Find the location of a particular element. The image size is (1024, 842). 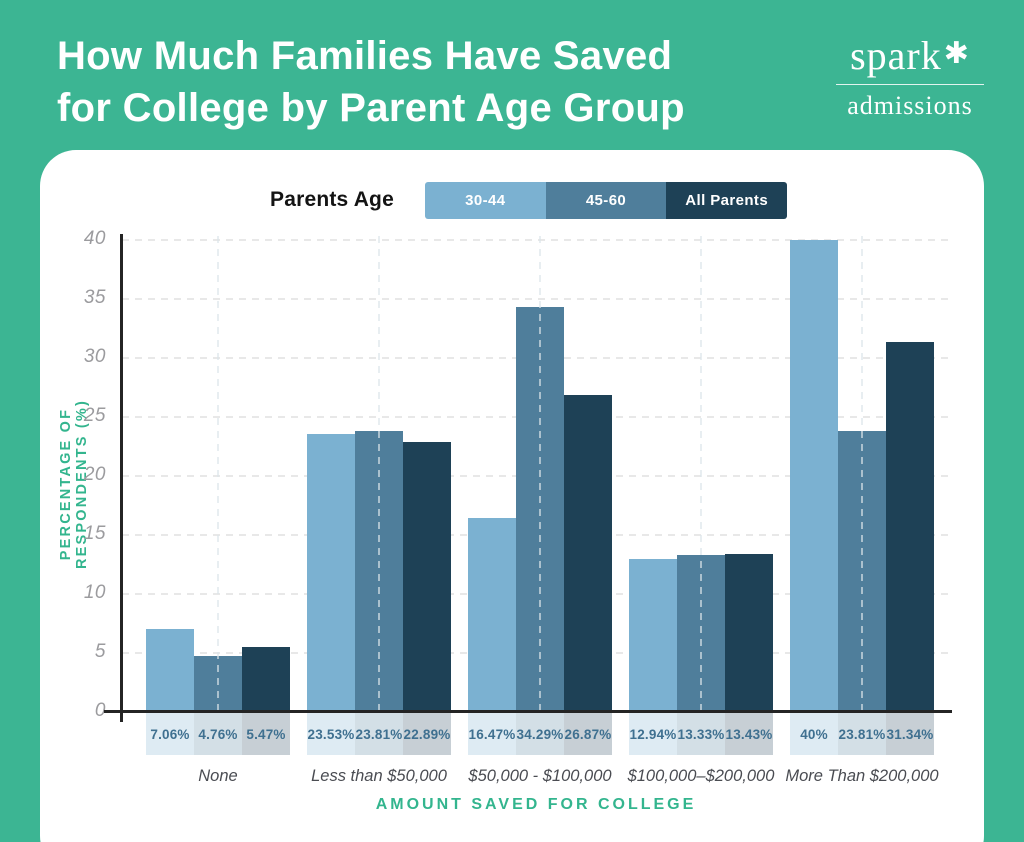

value-label: 4.76% is located at coordinates (218, 734).